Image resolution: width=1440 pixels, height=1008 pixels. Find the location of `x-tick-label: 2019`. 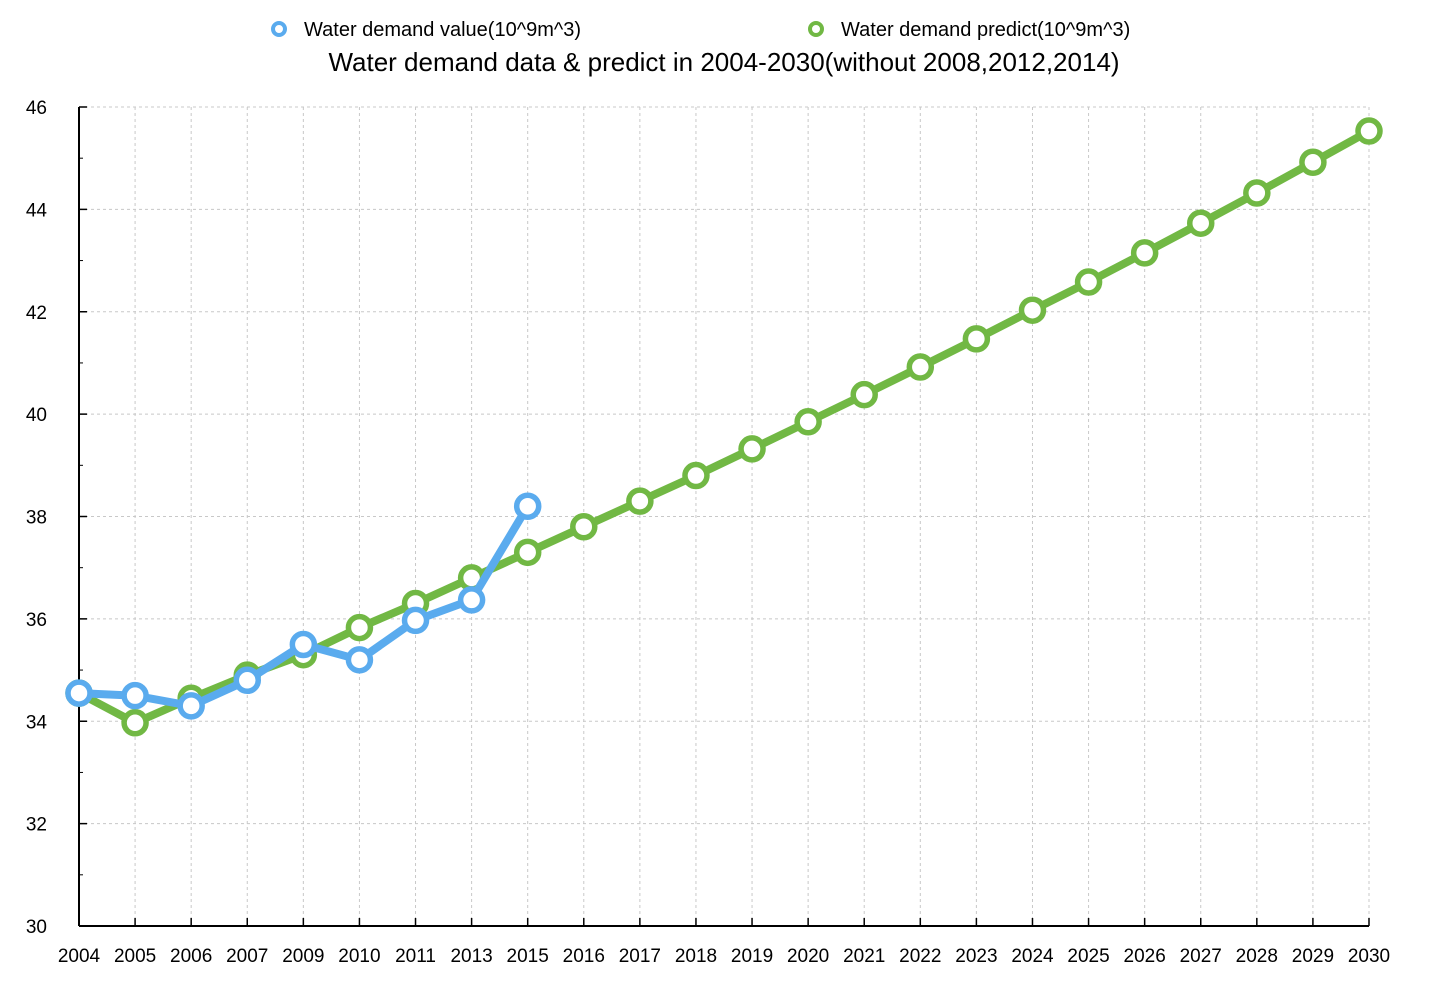

x-tick-label: 2019 is located at coordinates (752, 956).